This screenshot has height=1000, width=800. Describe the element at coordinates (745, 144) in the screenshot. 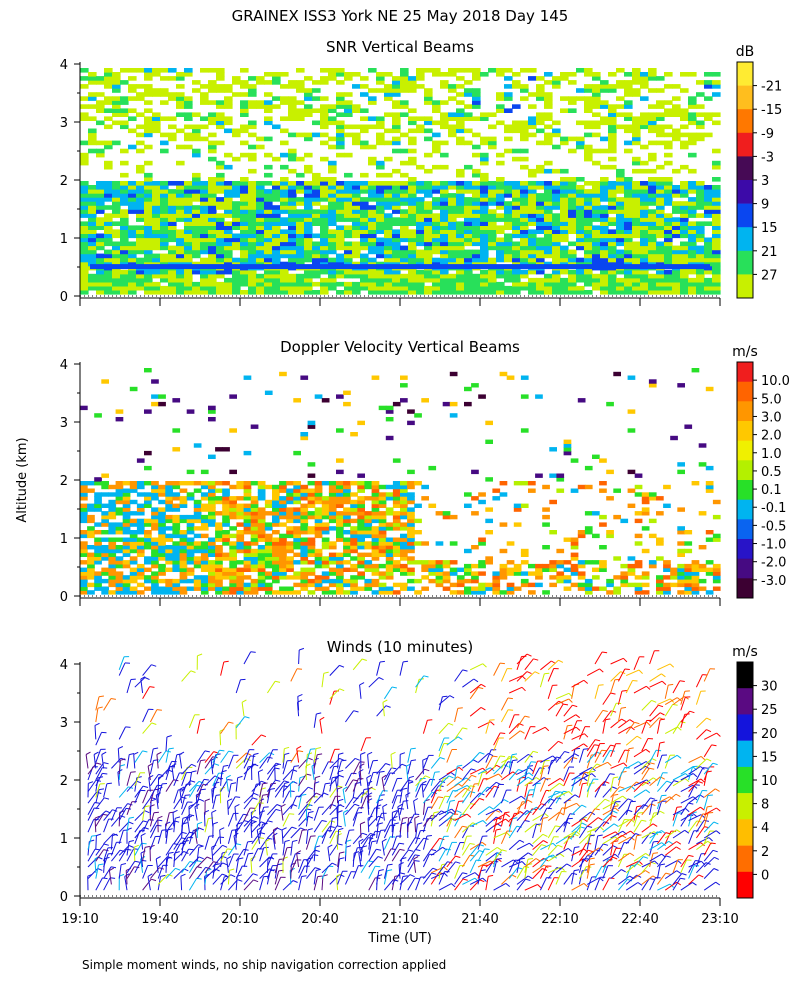

I see `colorbar-swatch` at that location.